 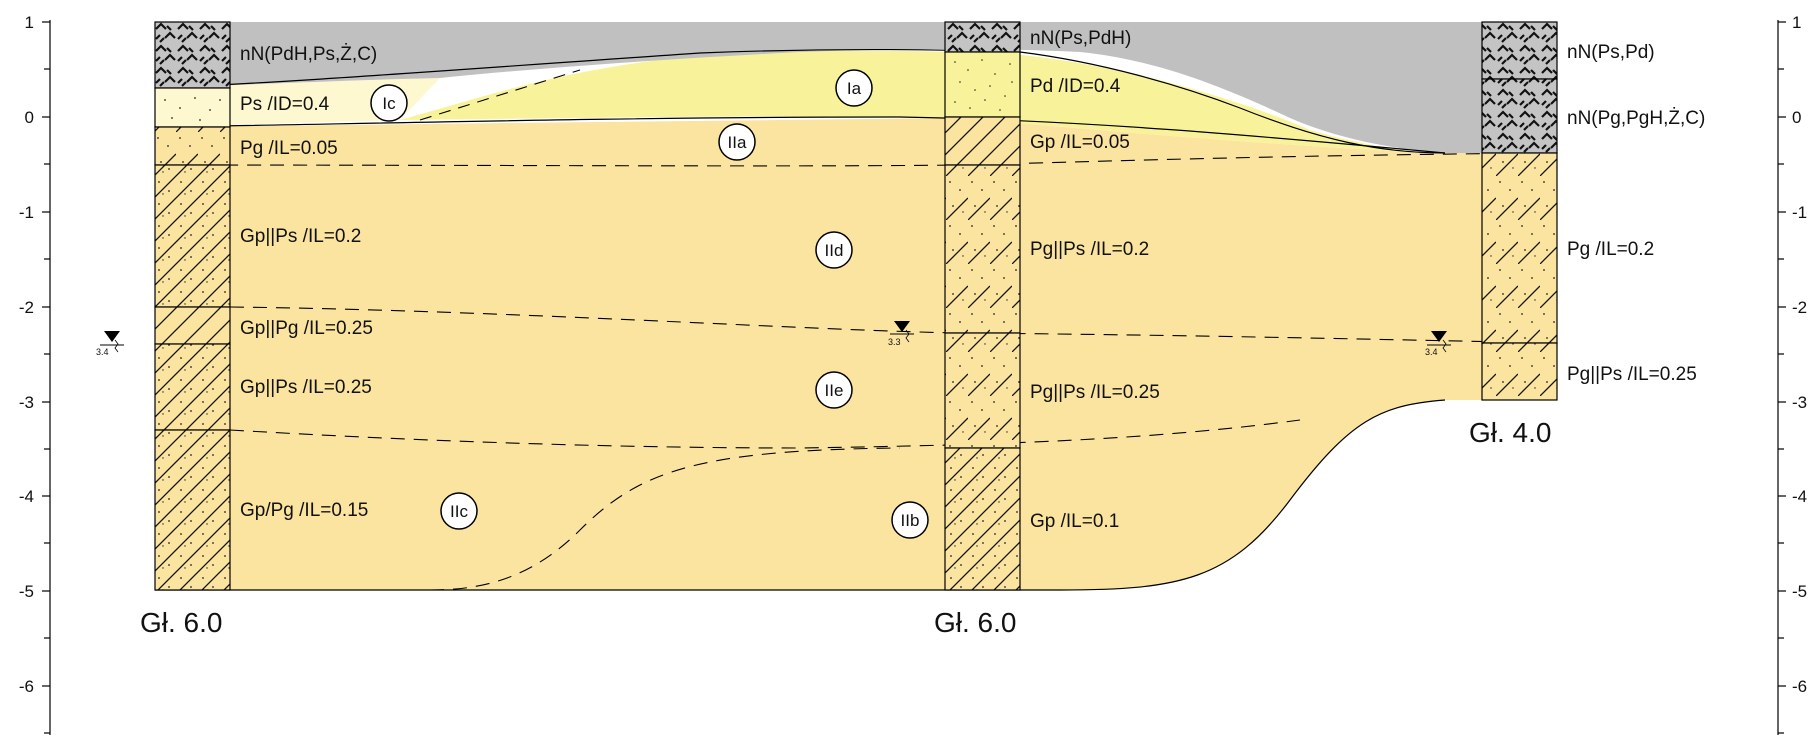 I want to click on right-depth-axis: 1 0 -1 -2 -3 -4 -5 -6, so click(x=1792, y=374).